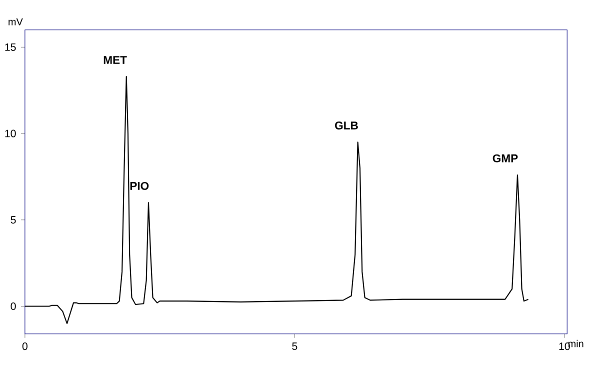  Describe the element at coordinates (346, 126) in the screenshot. I see `annotation: GLB` at that location.